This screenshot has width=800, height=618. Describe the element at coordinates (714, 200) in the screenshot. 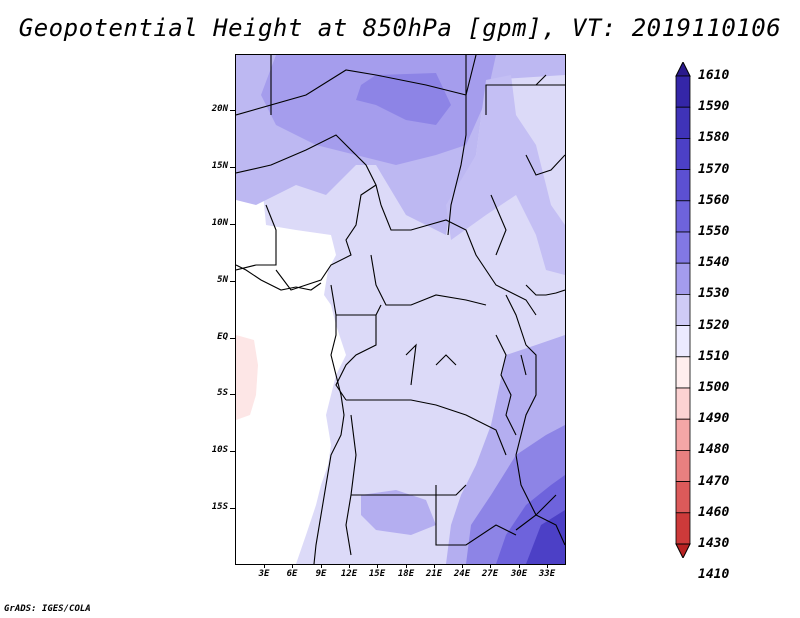

I see `colorbar-label: 1560` at that location.